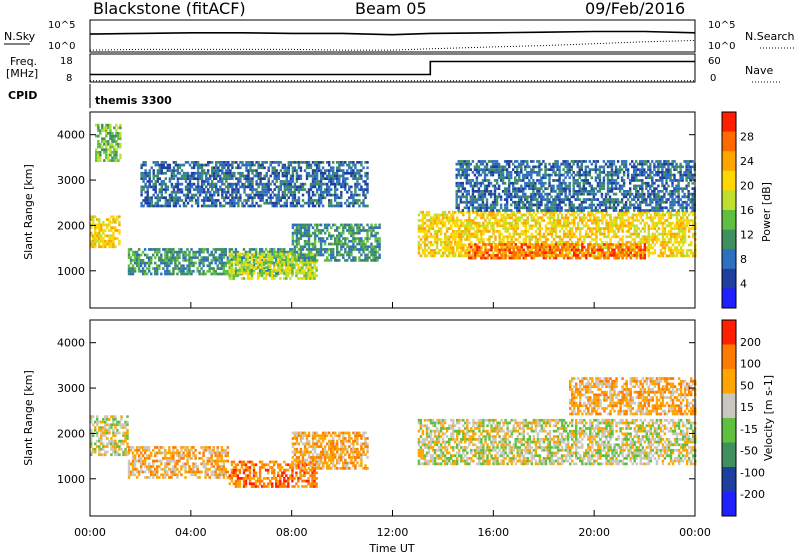  I want to click on freq-unit: [MHz], so click(22, 73).